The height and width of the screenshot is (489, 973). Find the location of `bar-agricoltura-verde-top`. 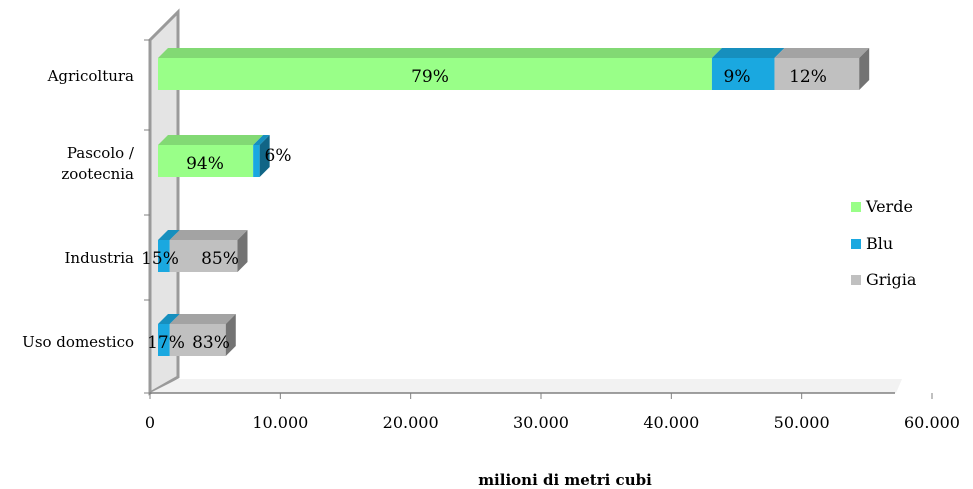

bar-agricoltura-verde-top is located at coordinates (440, 53).